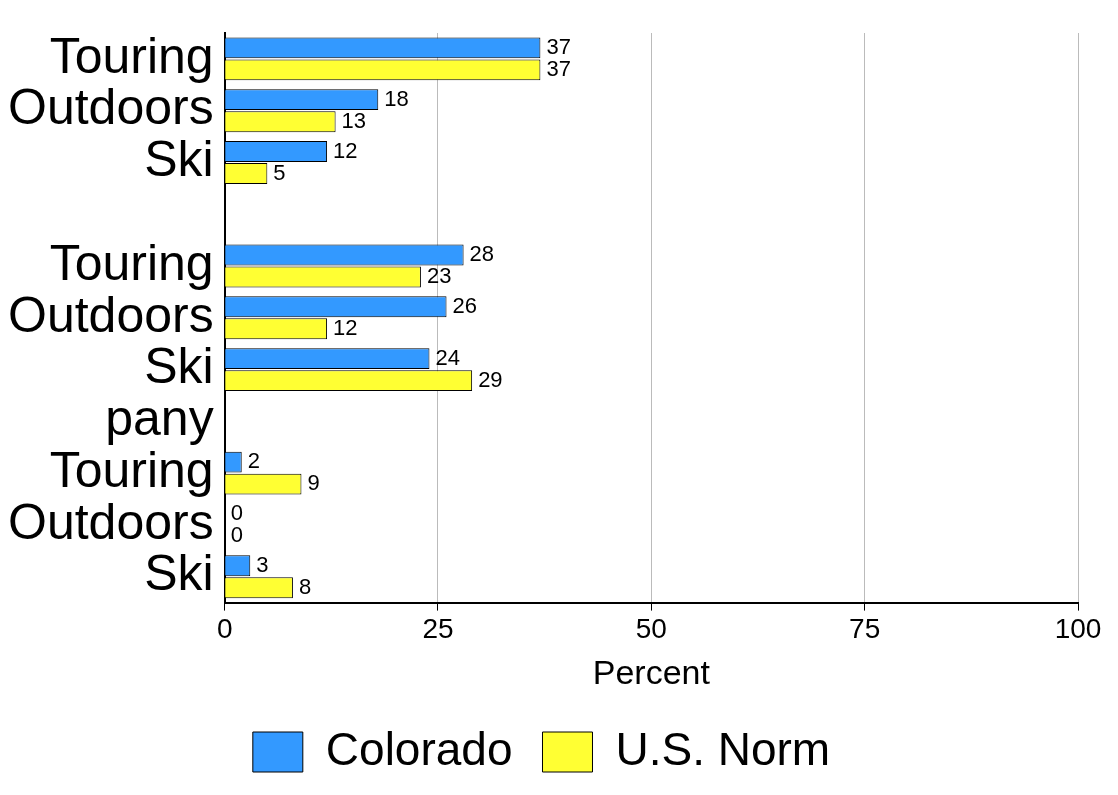 The image size is (1118, 795). What do you see at coordinates (439, 276) in the screenshot?
I see `data-label: 23` at bounding box center [439, 276].